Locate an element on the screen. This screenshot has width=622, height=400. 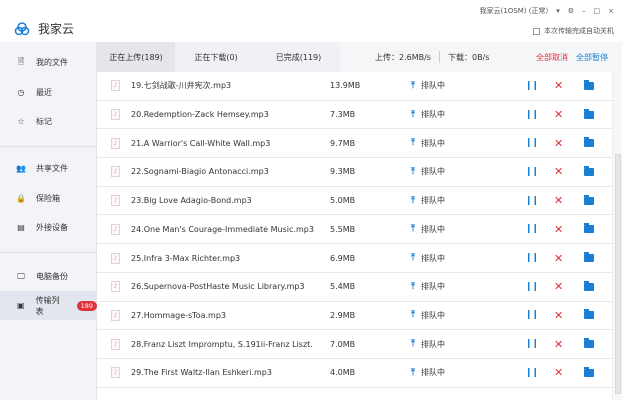
upload-speed: 上传：2.6MB/s is located at coordinates (403, 57).